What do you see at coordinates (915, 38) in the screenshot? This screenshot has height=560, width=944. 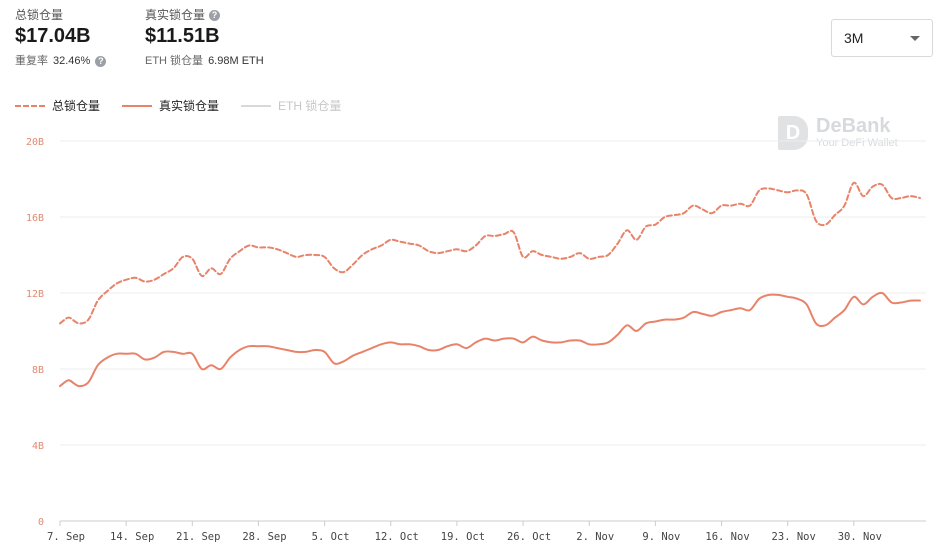 I see `chevron-down-icon` at bounding box center [915, 38].